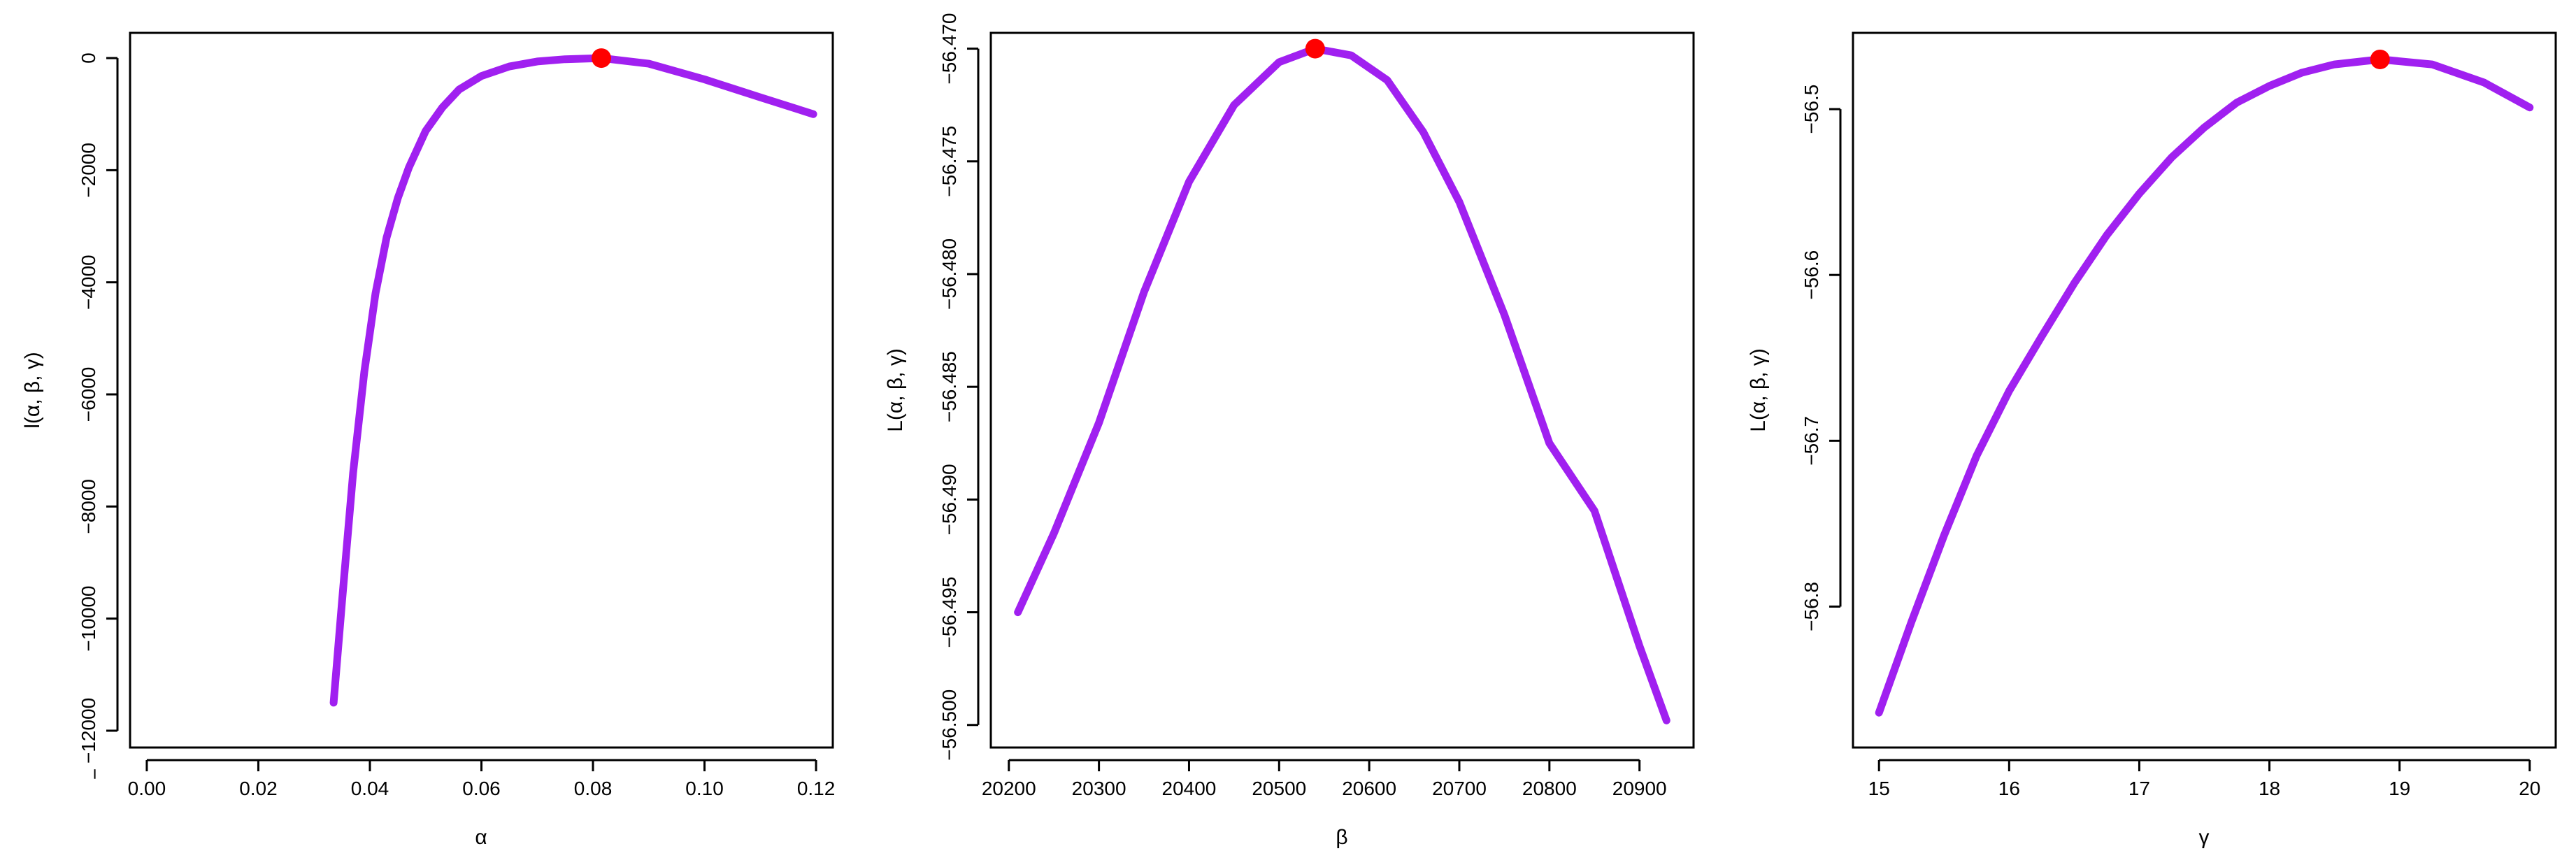 This screenshot has width=2576, height=865. Describe the element at coordinates (1341, 837) in the screenshot. I see `x-axis-label: β` at that location.